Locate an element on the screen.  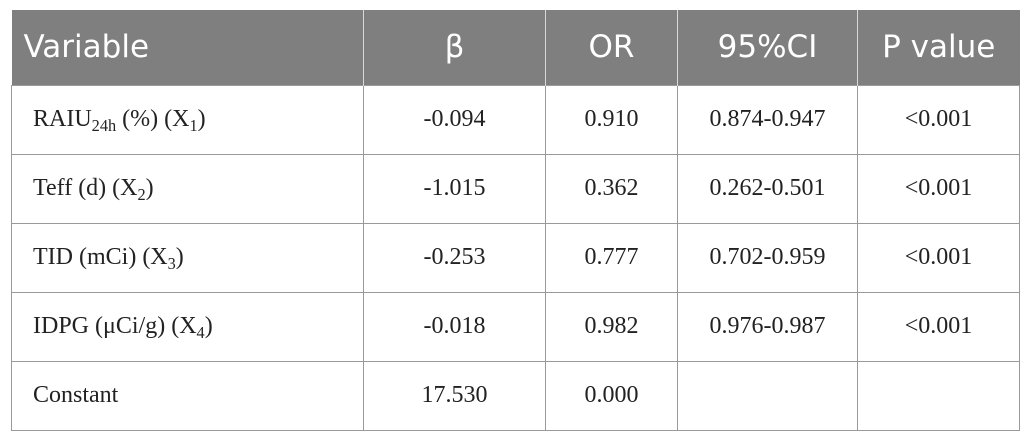
cell-beta: -0.253 is located at coordinates (454, 257).